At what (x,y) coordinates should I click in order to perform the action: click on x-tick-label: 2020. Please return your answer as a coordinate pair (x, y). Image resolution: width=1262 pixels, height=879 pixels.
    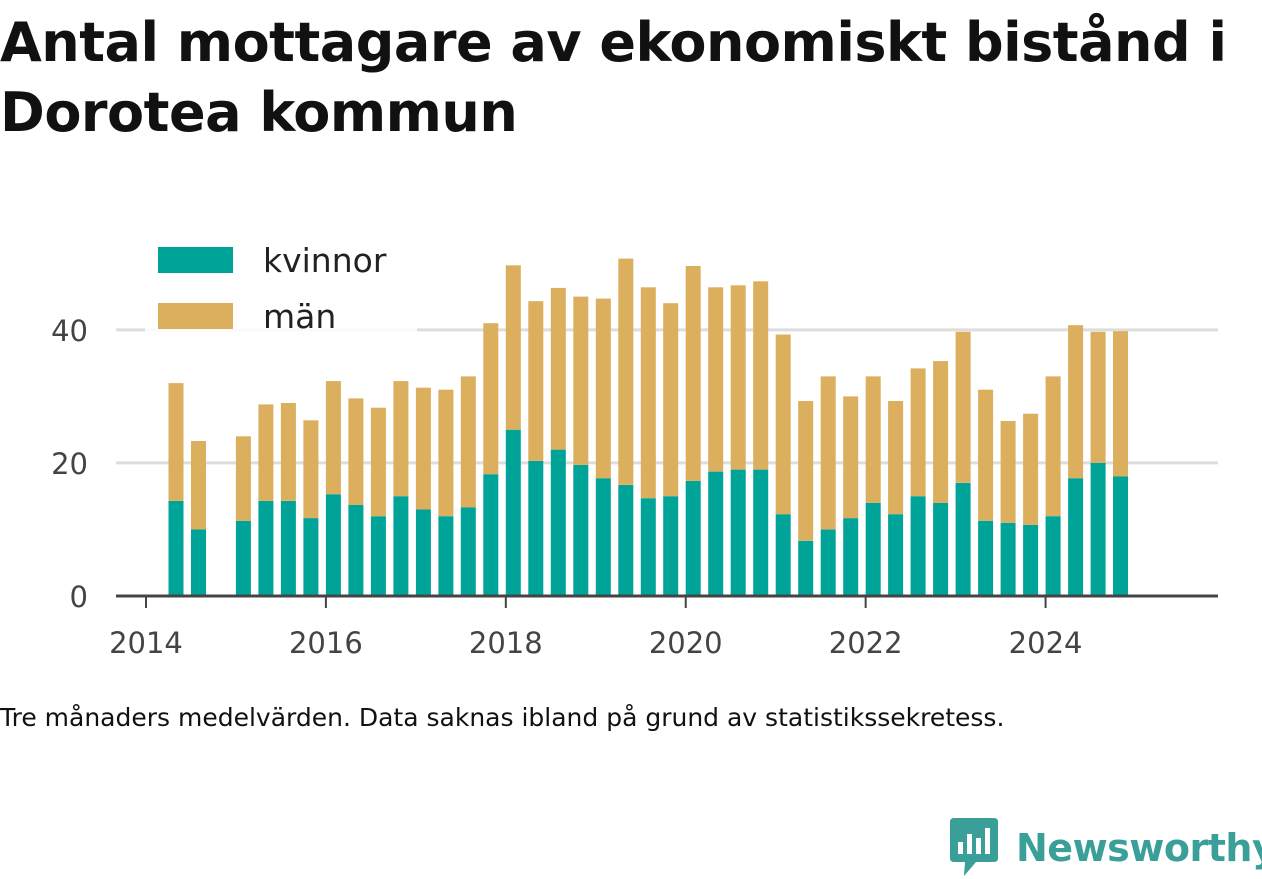
    Looking at the image, I should click on (686, 643).